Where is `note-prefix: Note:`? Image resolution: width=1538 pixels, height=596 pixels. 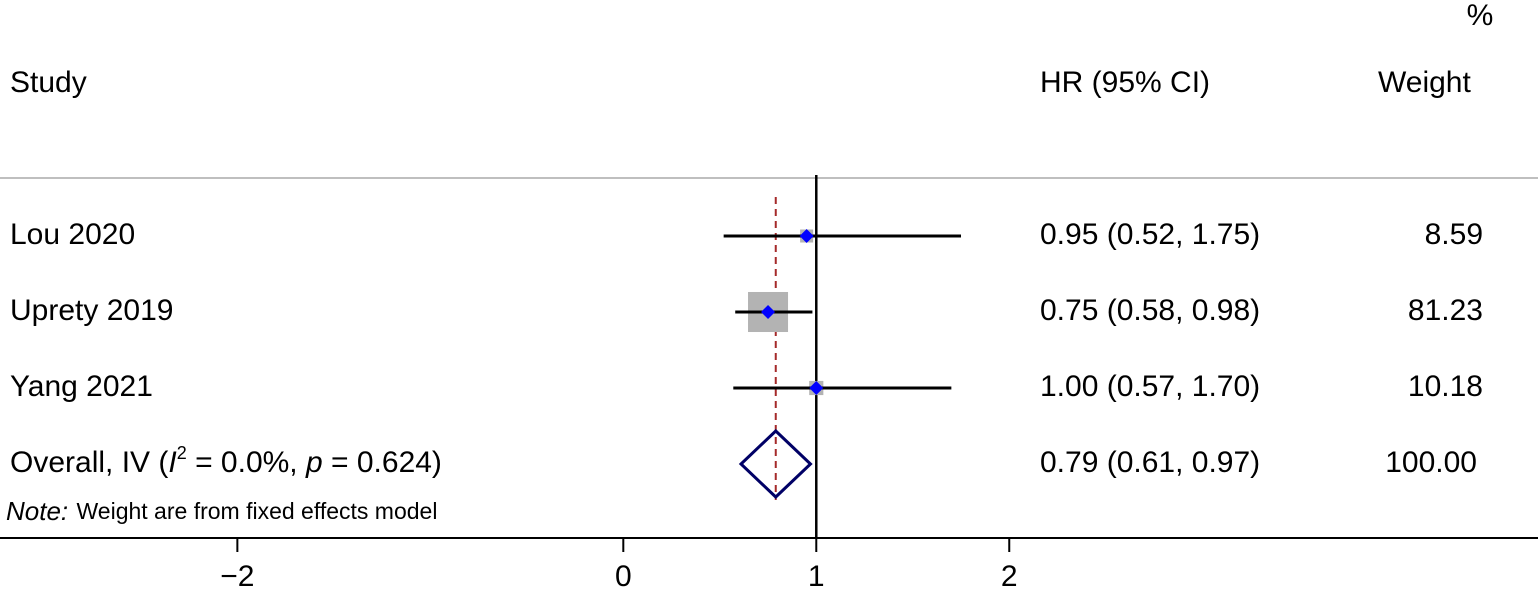 note-prefix: Note: is located at coordinates (37, 511).